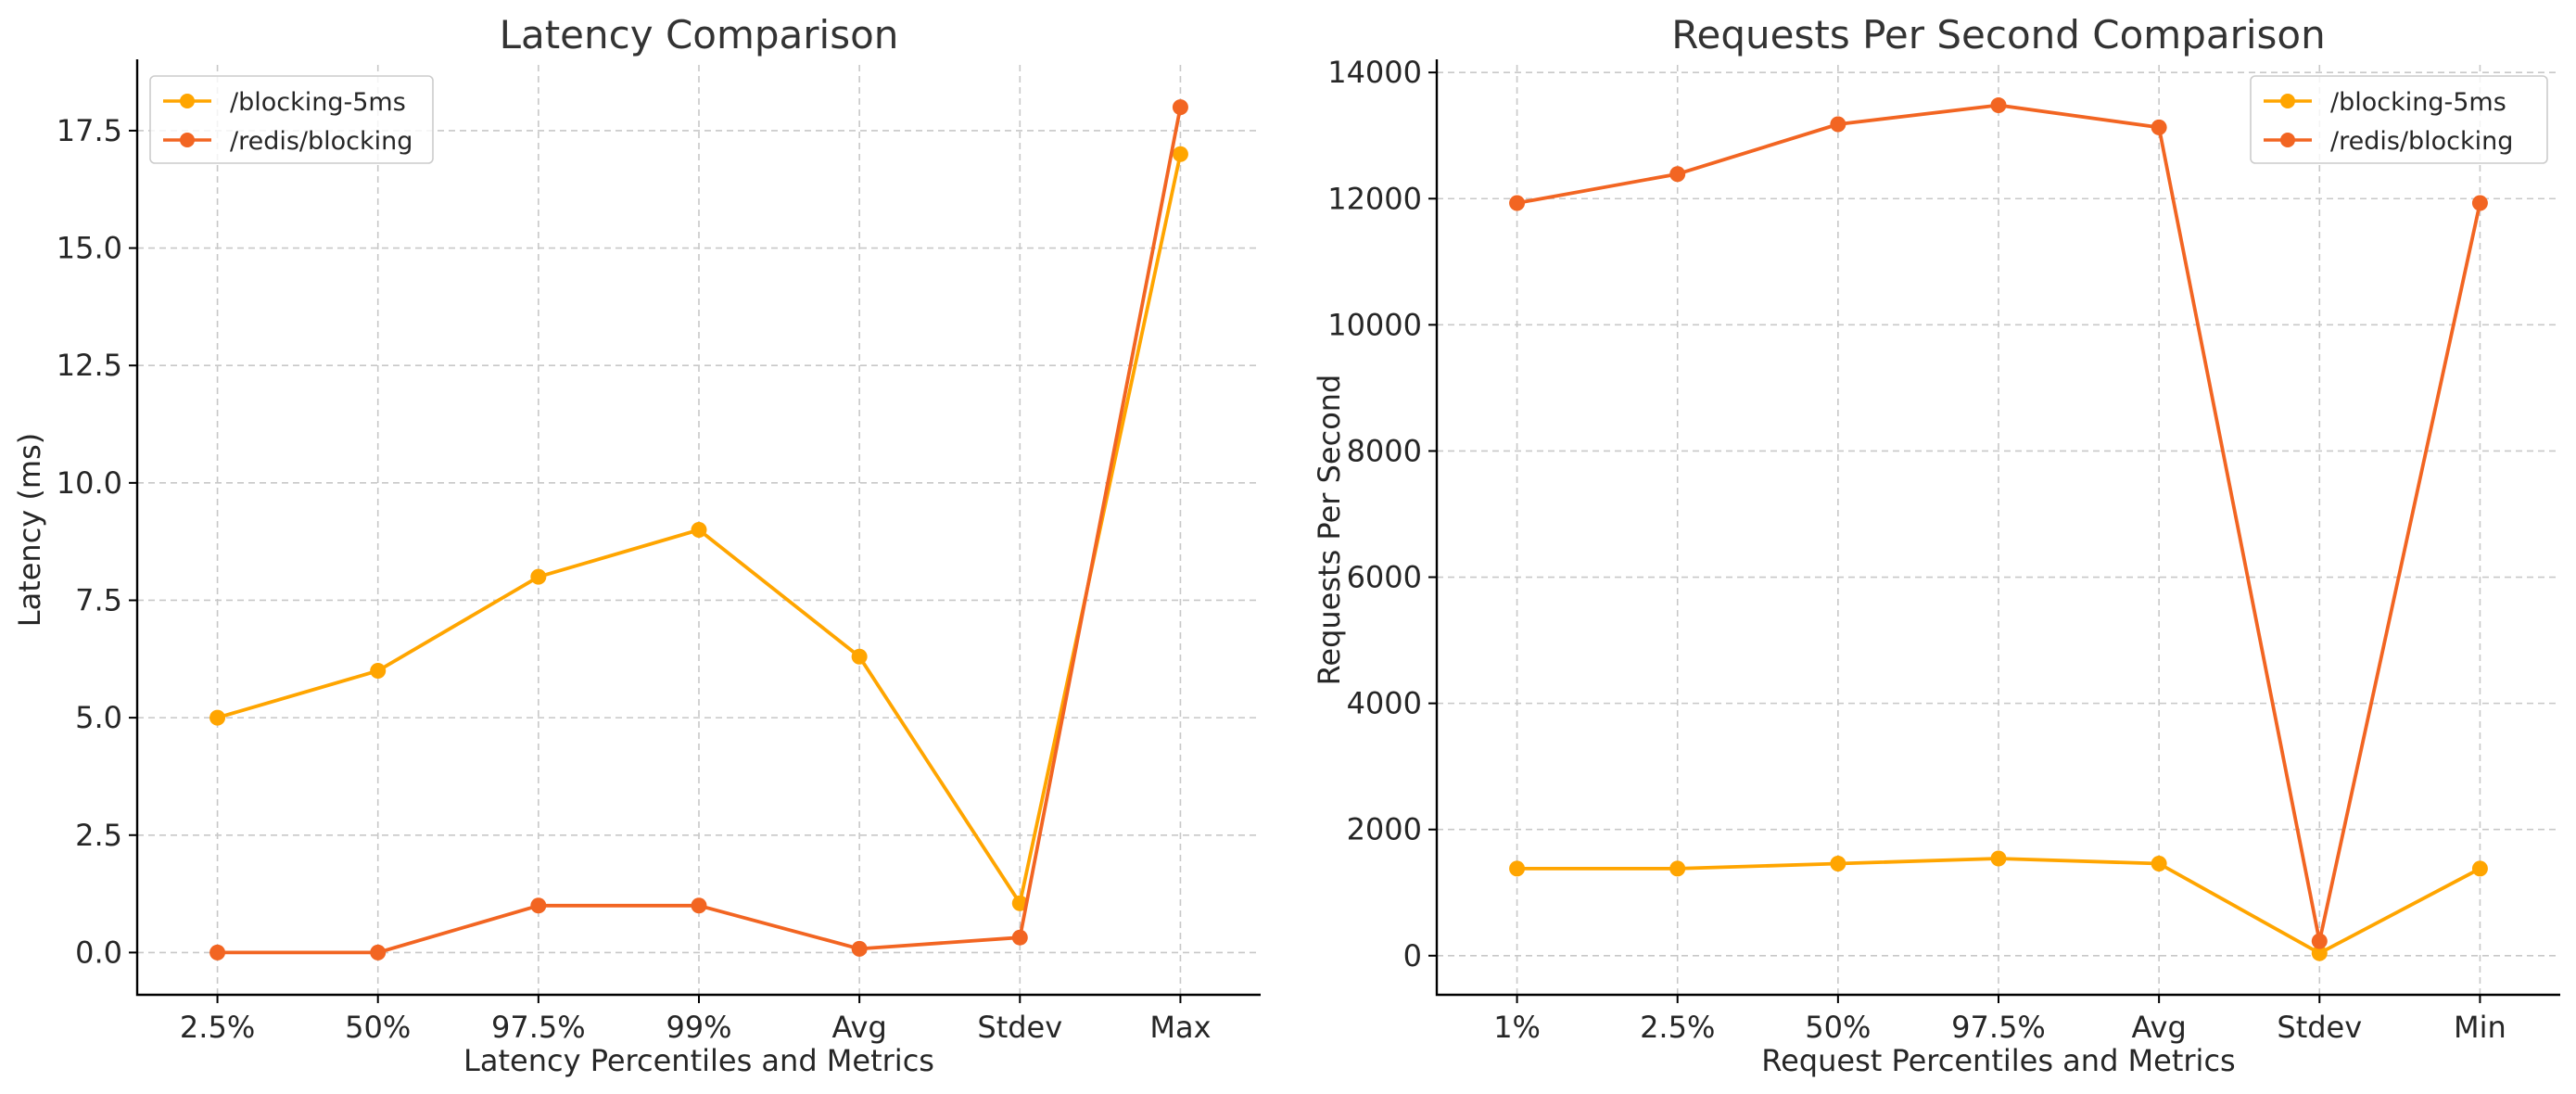 The image size is (2576, 1094). I want to click on y-tick-label: 0, so click(1412, 956).